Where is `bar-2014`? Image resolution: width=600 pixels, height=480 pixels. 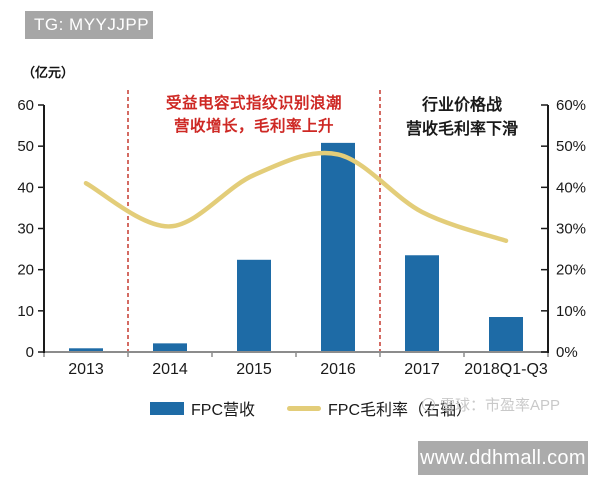
bar-2014 is located at coordinates (170, 347).